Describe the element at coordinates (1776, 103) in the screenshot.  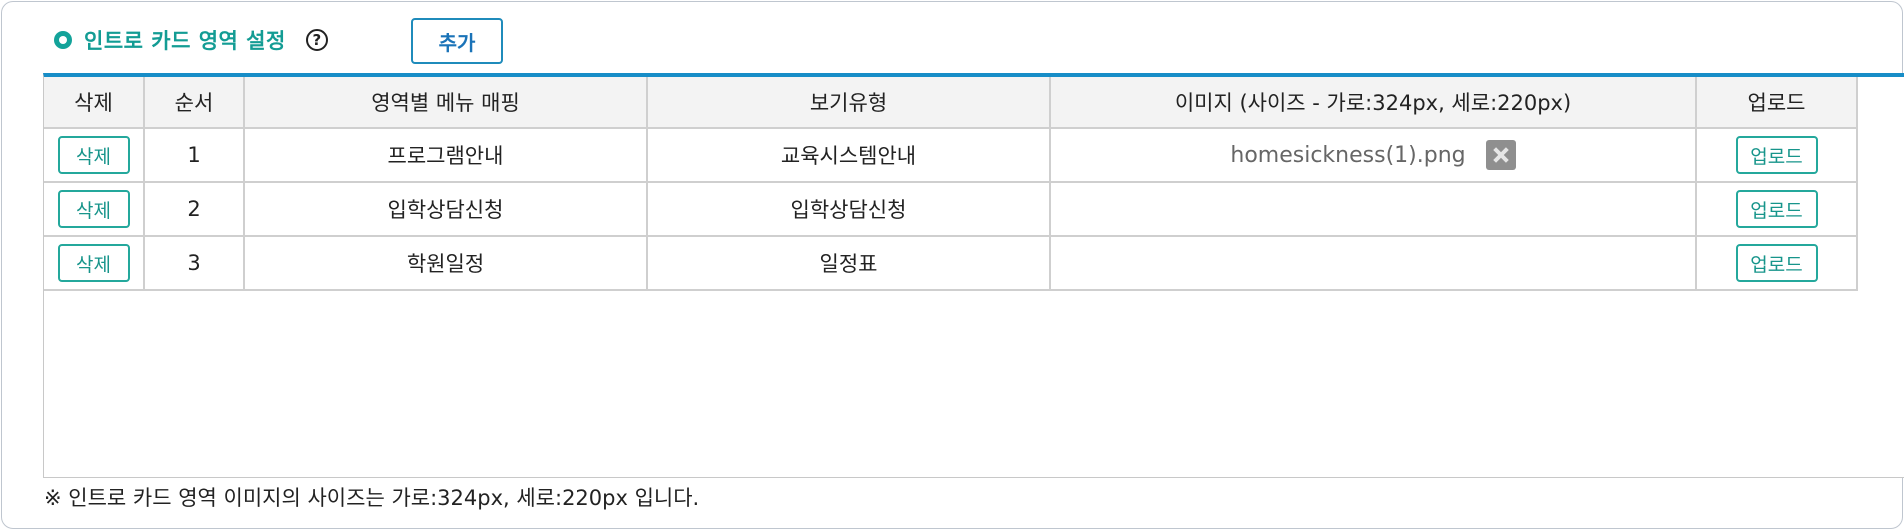
I see `column-header-upload: 업로드` at that location.